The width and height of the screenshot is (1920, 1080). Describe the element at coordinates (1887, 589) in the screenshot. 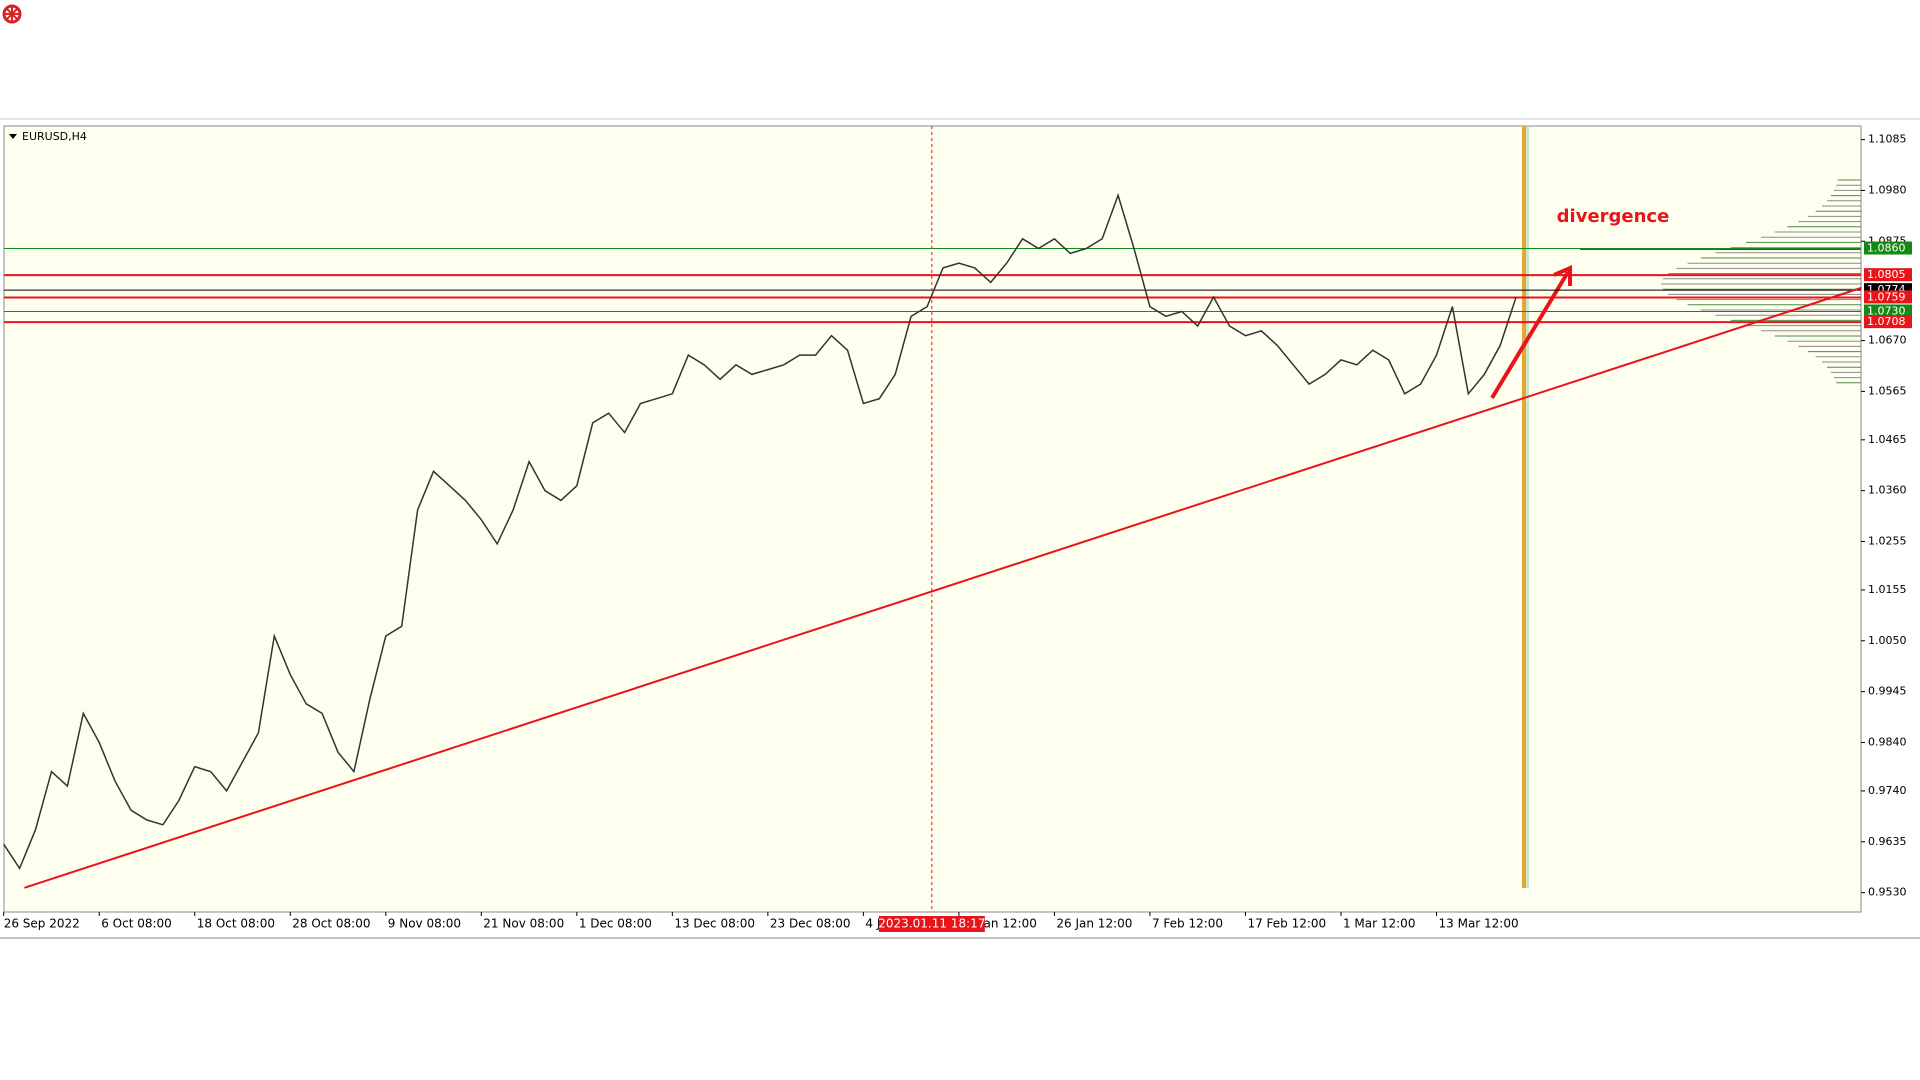

I see `y-tick-label: 1.0155` at that location.